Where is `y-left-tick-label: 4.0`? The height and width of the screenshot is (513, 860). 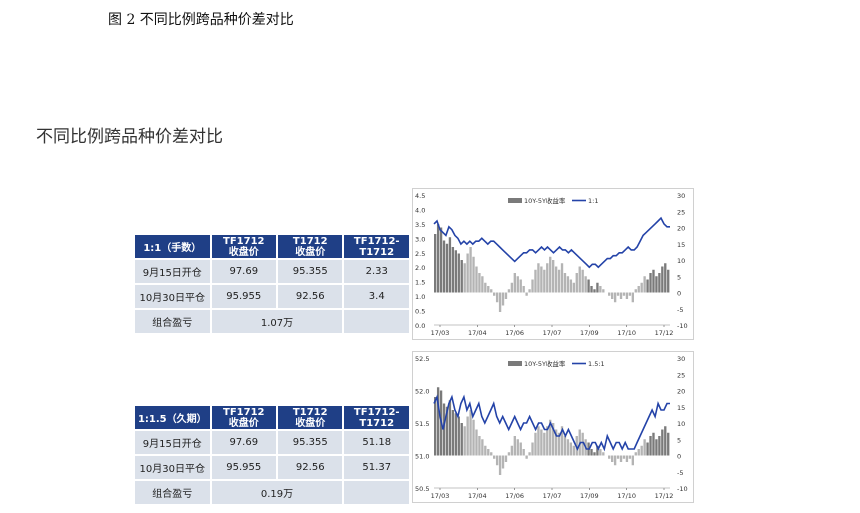 y-left-tick-label: 4.0 is located at coordinates (420, 210).